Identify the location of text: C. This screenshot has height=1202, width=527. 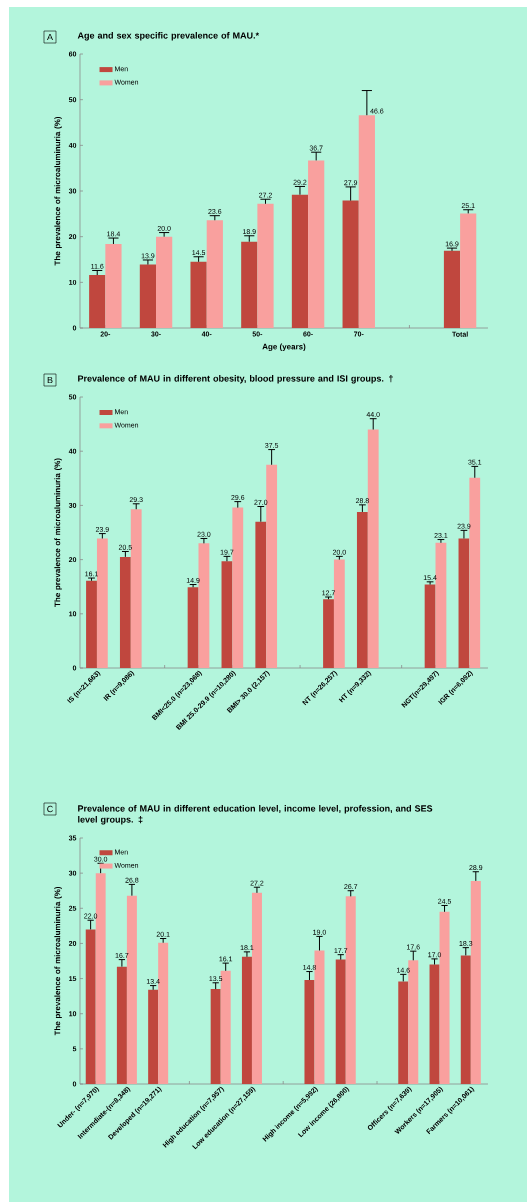
(50, 809).